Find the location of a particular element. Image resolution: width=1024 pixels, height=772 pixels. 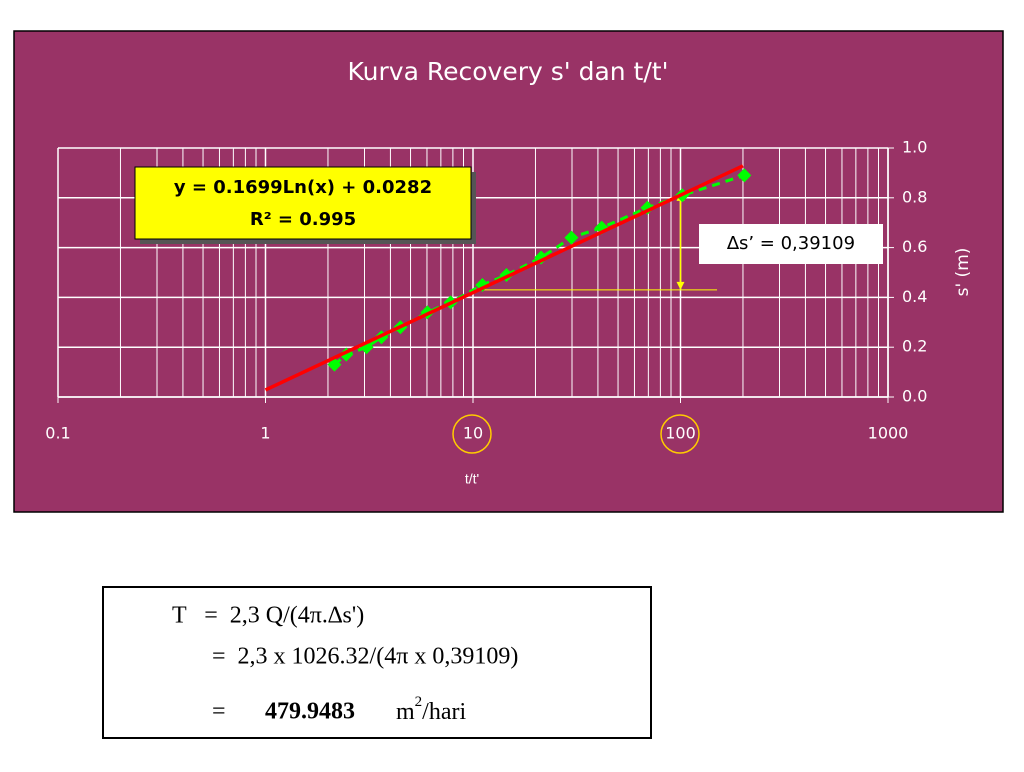

formula-line: T = 2,3 Q/(4π.∆s') is located at coordinates (268, 616).